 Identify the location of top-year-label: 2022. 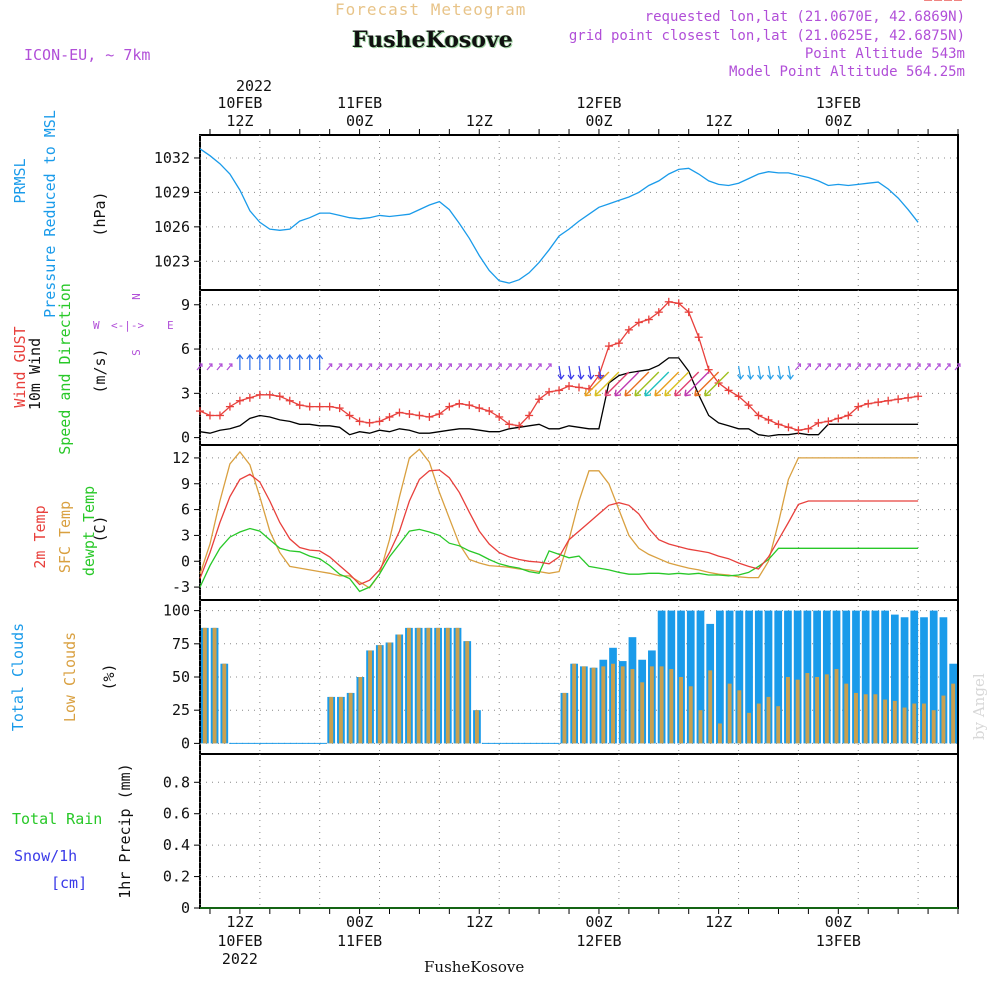
(254, 86).